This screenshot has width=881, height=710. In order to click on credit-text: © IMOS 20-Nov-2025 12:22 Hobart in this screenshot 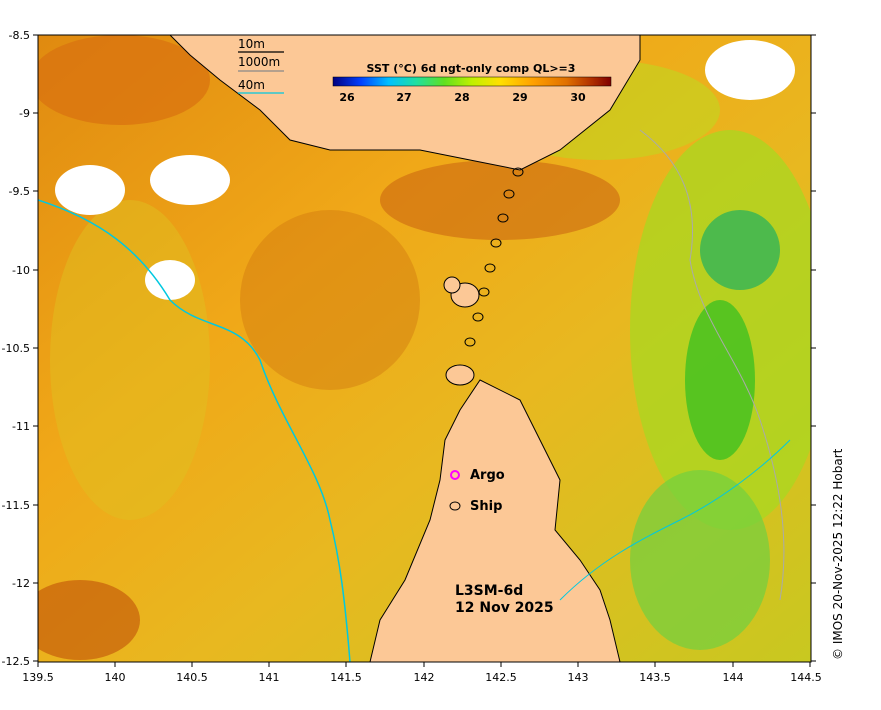, I will do `click(838, 554)`.